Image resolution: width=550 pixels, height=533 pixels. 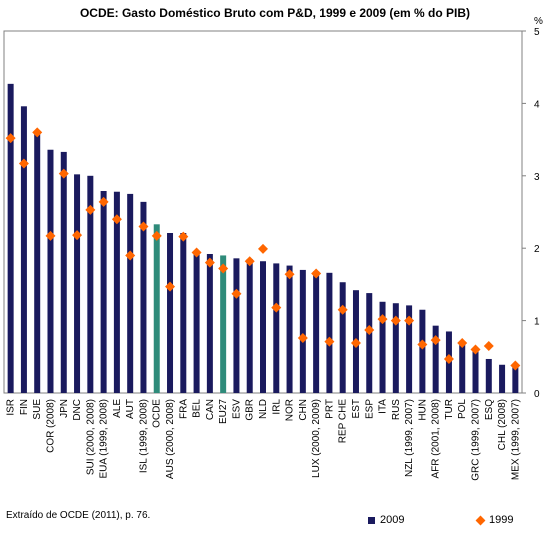 I want to click on x-tick-label: JPN, so click(x=64, y=408).